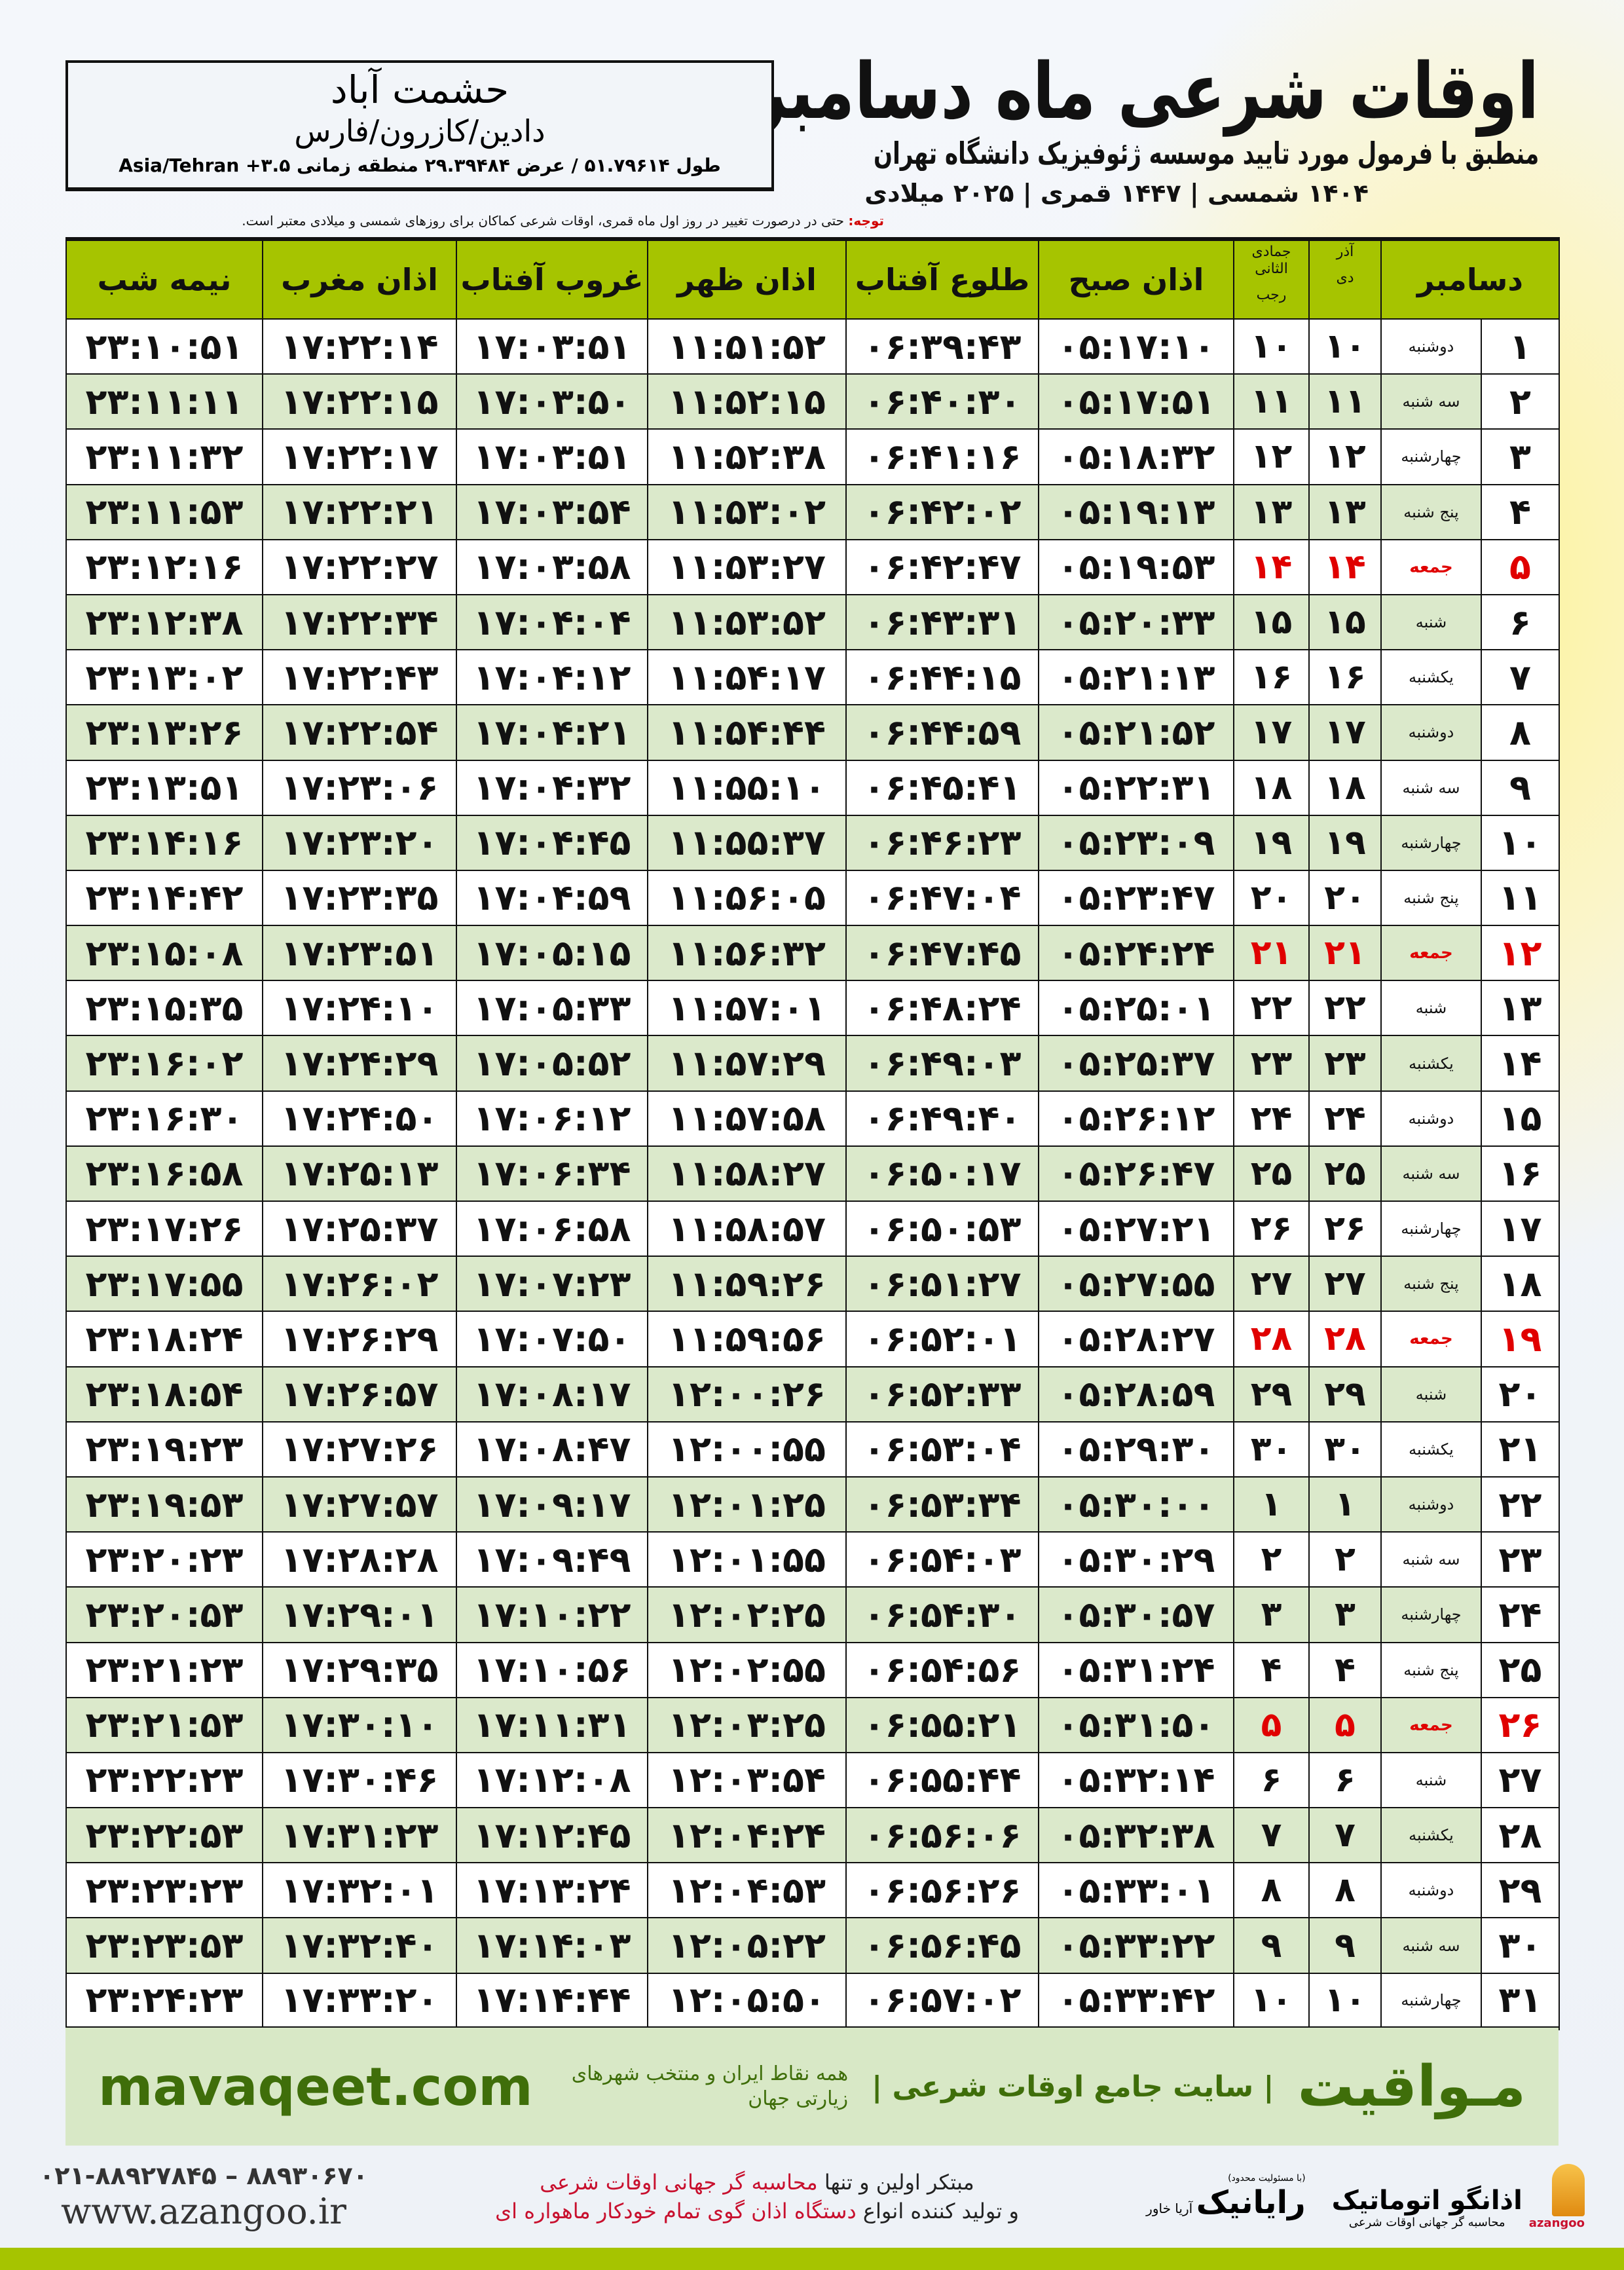 This screenshot has width=1624, height=2270. I want to click on maghrib-time: ۱۷:۲۶:۰۲, so click(359, 1284).